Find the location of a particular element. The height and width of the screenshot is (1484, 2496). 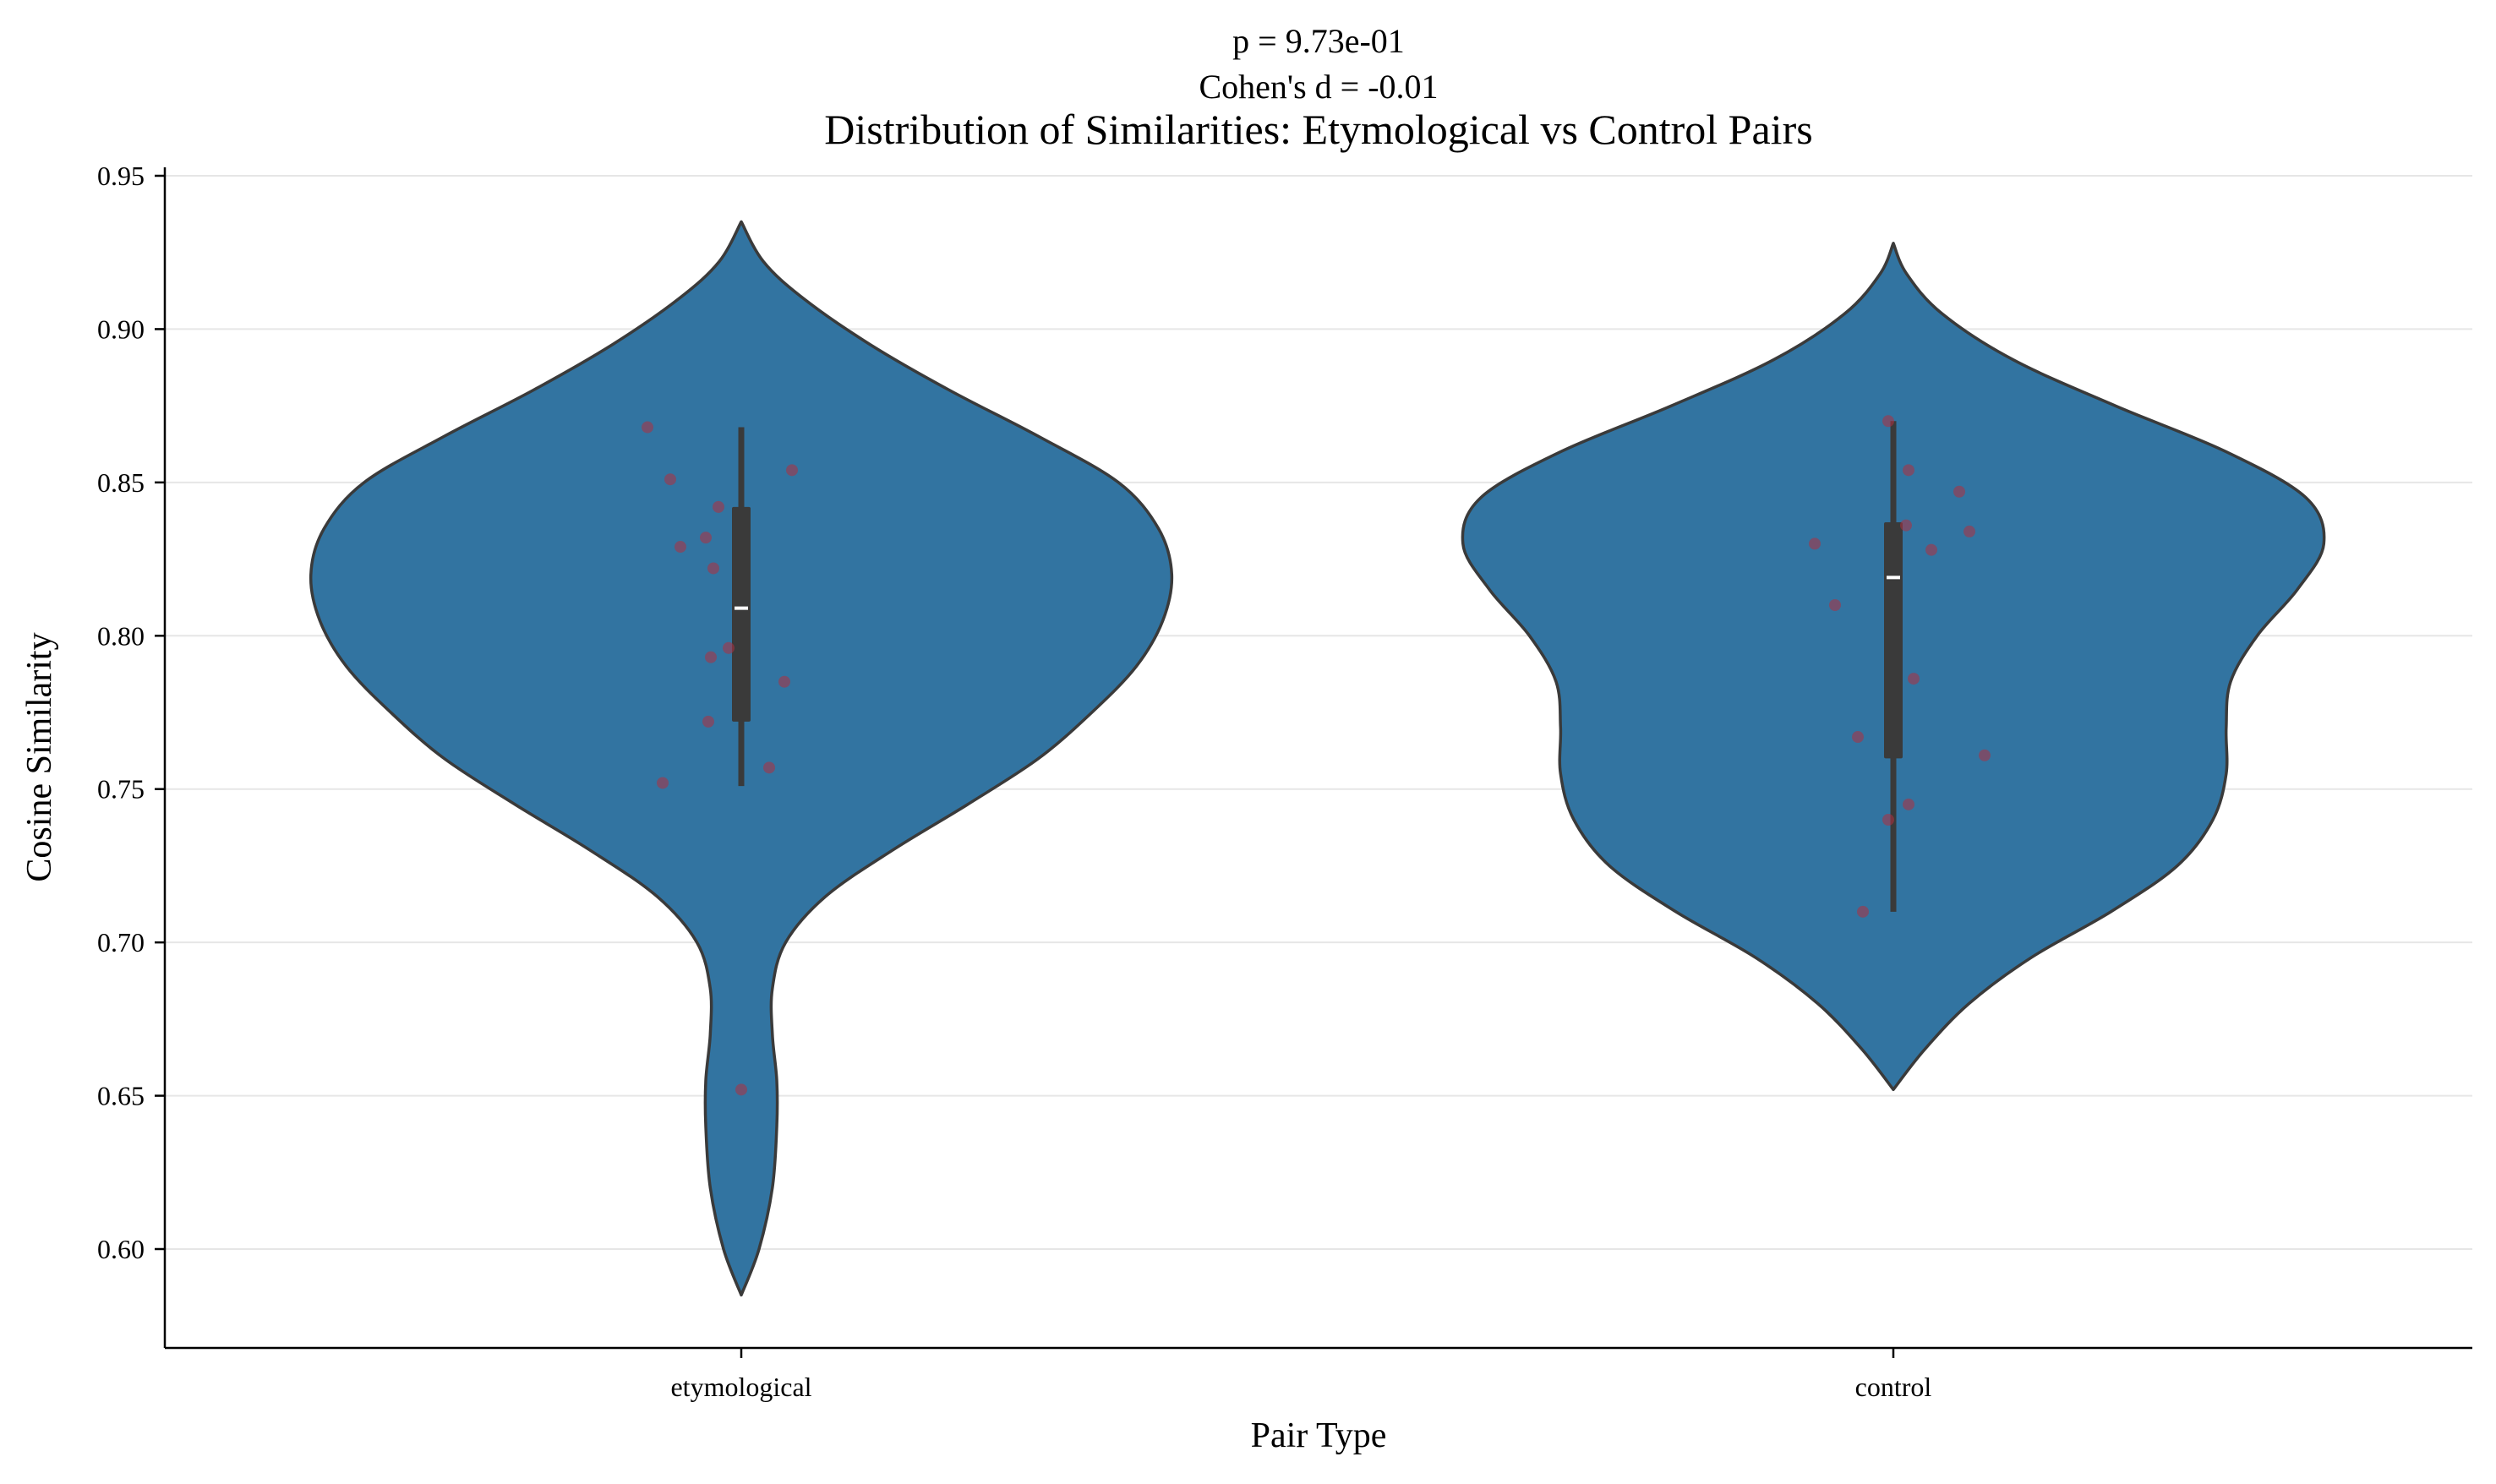

y-tick-label: 0.65 is located at coordinates (121, 1096).